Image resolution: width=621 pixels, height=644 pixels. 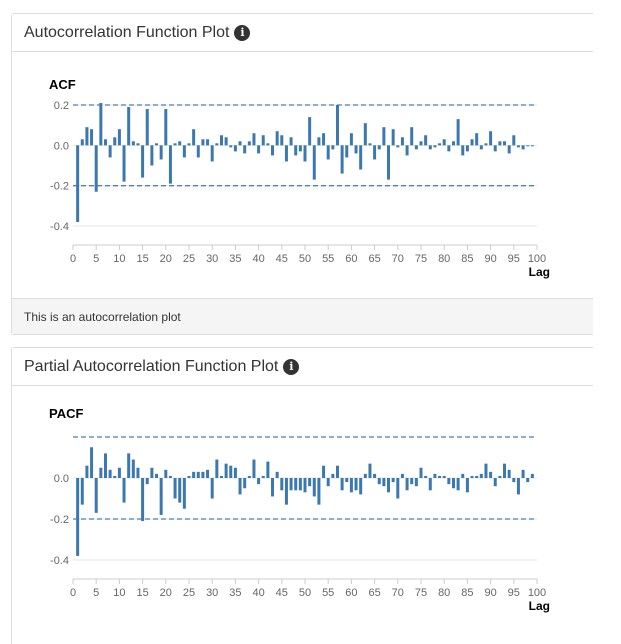 What do you see at coordinates (328, 593) in the screenshot?
I see `pacf-xtick-label: 55` at bounding box center [328, 593].